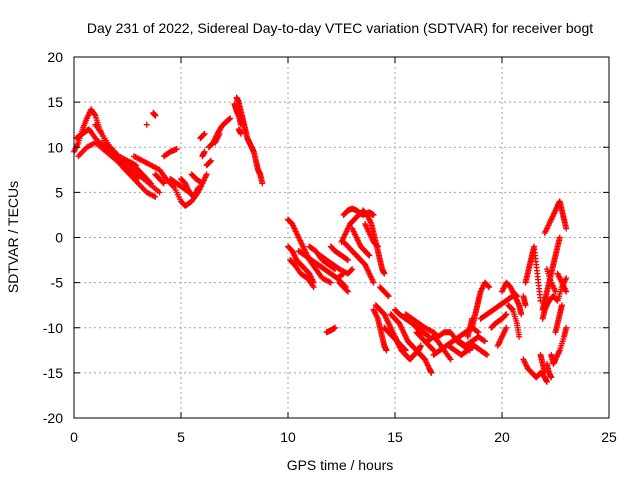 This screenshot has height=480, width=640. I want to click on y-tick-label: -10, so click(53, 328).